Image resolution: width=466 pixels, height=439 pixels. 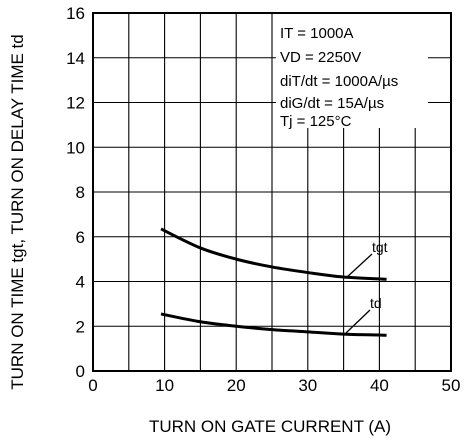 What do you see at coordinates (273, 324) in the screenshot?
I see `series-line-td` at bounding box center [273, 324].